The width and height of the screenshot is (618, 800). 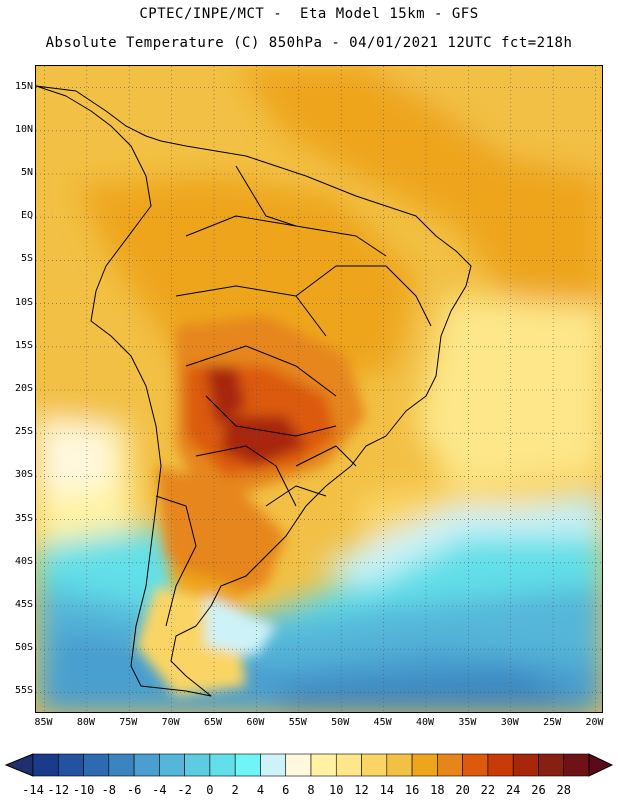 What do you see at coordinates (563, 790) in the screenshot?
I see `colorbar-tick-label: 28` at bounding box center [563, 790].